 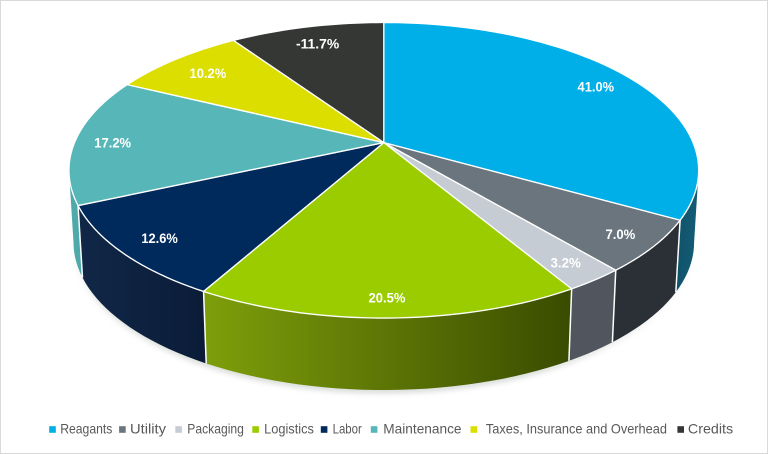 I want to click on svg-text: 3.2%, so click(x=566, y=262).